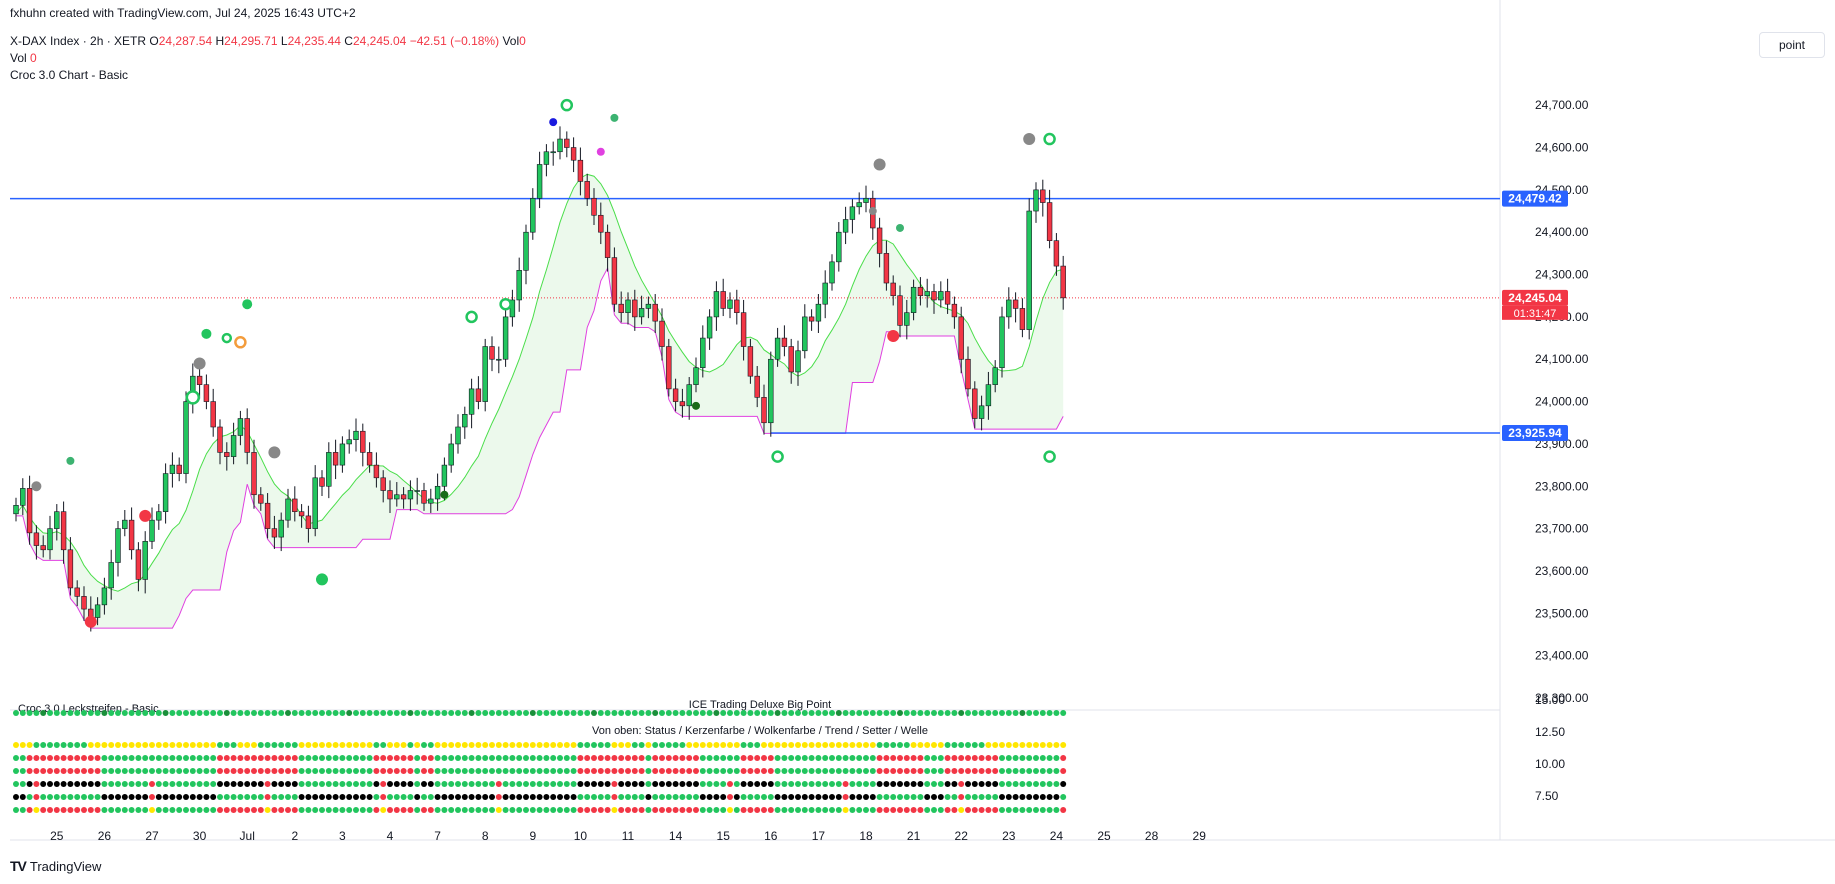  What do you see at coordinates (78, 41) in the screenshot?
I see `symbol-name: X-DAX Index · 2h · XETR` at bounding box center [78, 41].